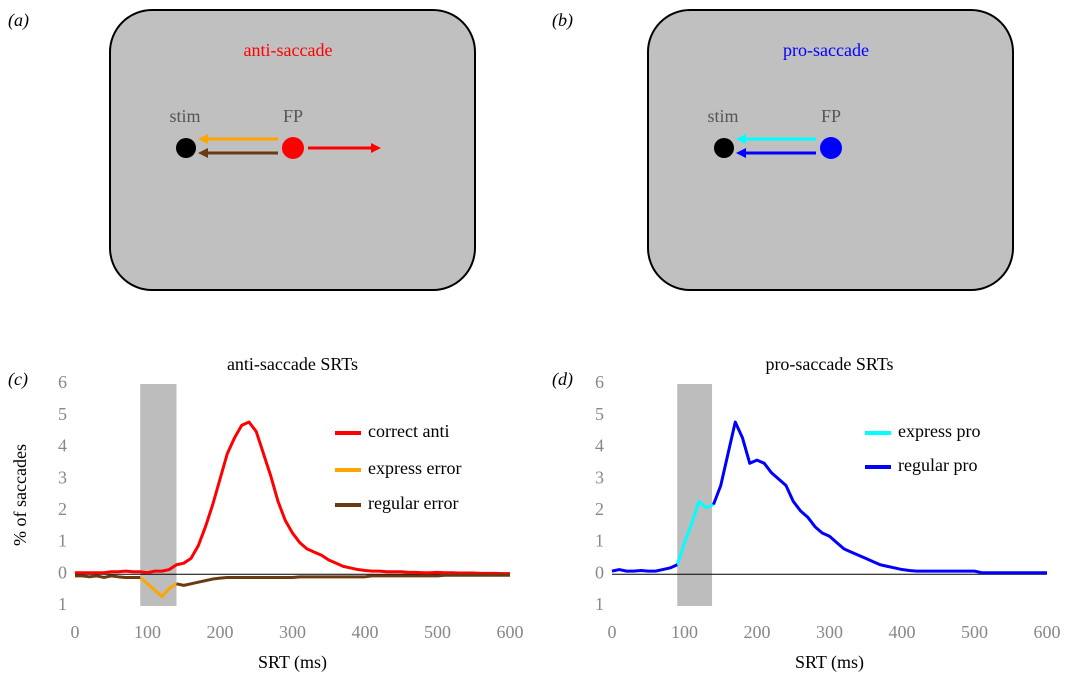 The width and height of the screenshot is (1065, 679). What do you see at coordinates (20, 495) in the screenshot?
I see `y-axis-label: % of saccades` at bounding box center [20, 495].